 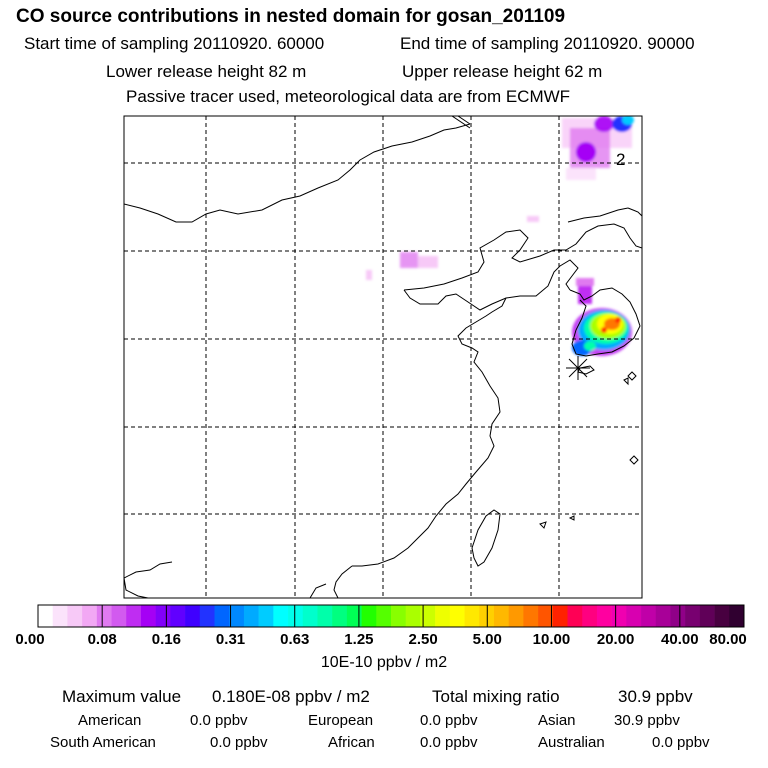 What do you see at coordinates (502, 71) in the screenshot?
I see `upper-release-text: Upper release height 62 m` at bounding box center [502, 71].